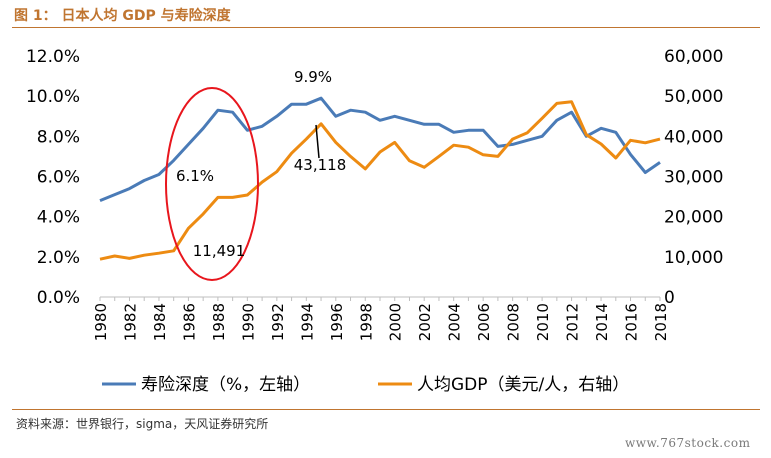 Image resolution: width=771 pixels, height=458 pixels. What do you see at coordinates (693, 178) in the screenshot?
I see `y-right-tick-label: 30,000` at bounding box center [693, 178].